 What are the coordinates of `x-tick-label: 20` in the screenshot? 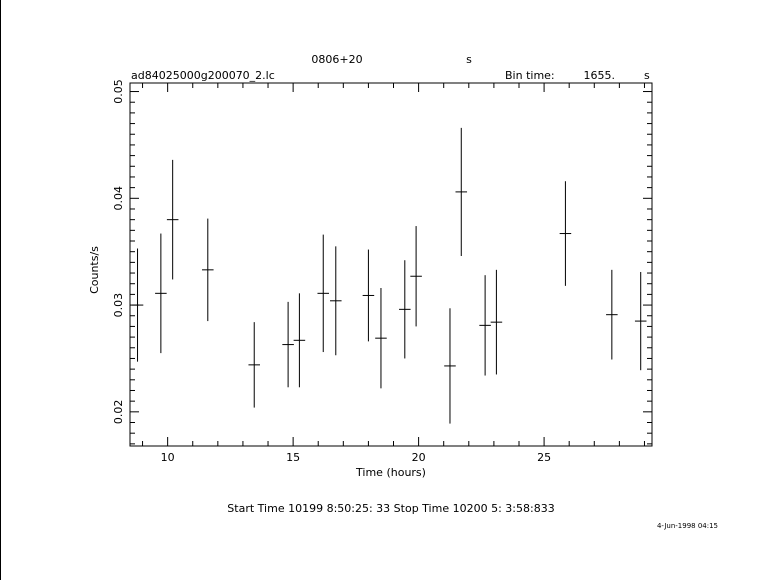 It's located at (419, 457).